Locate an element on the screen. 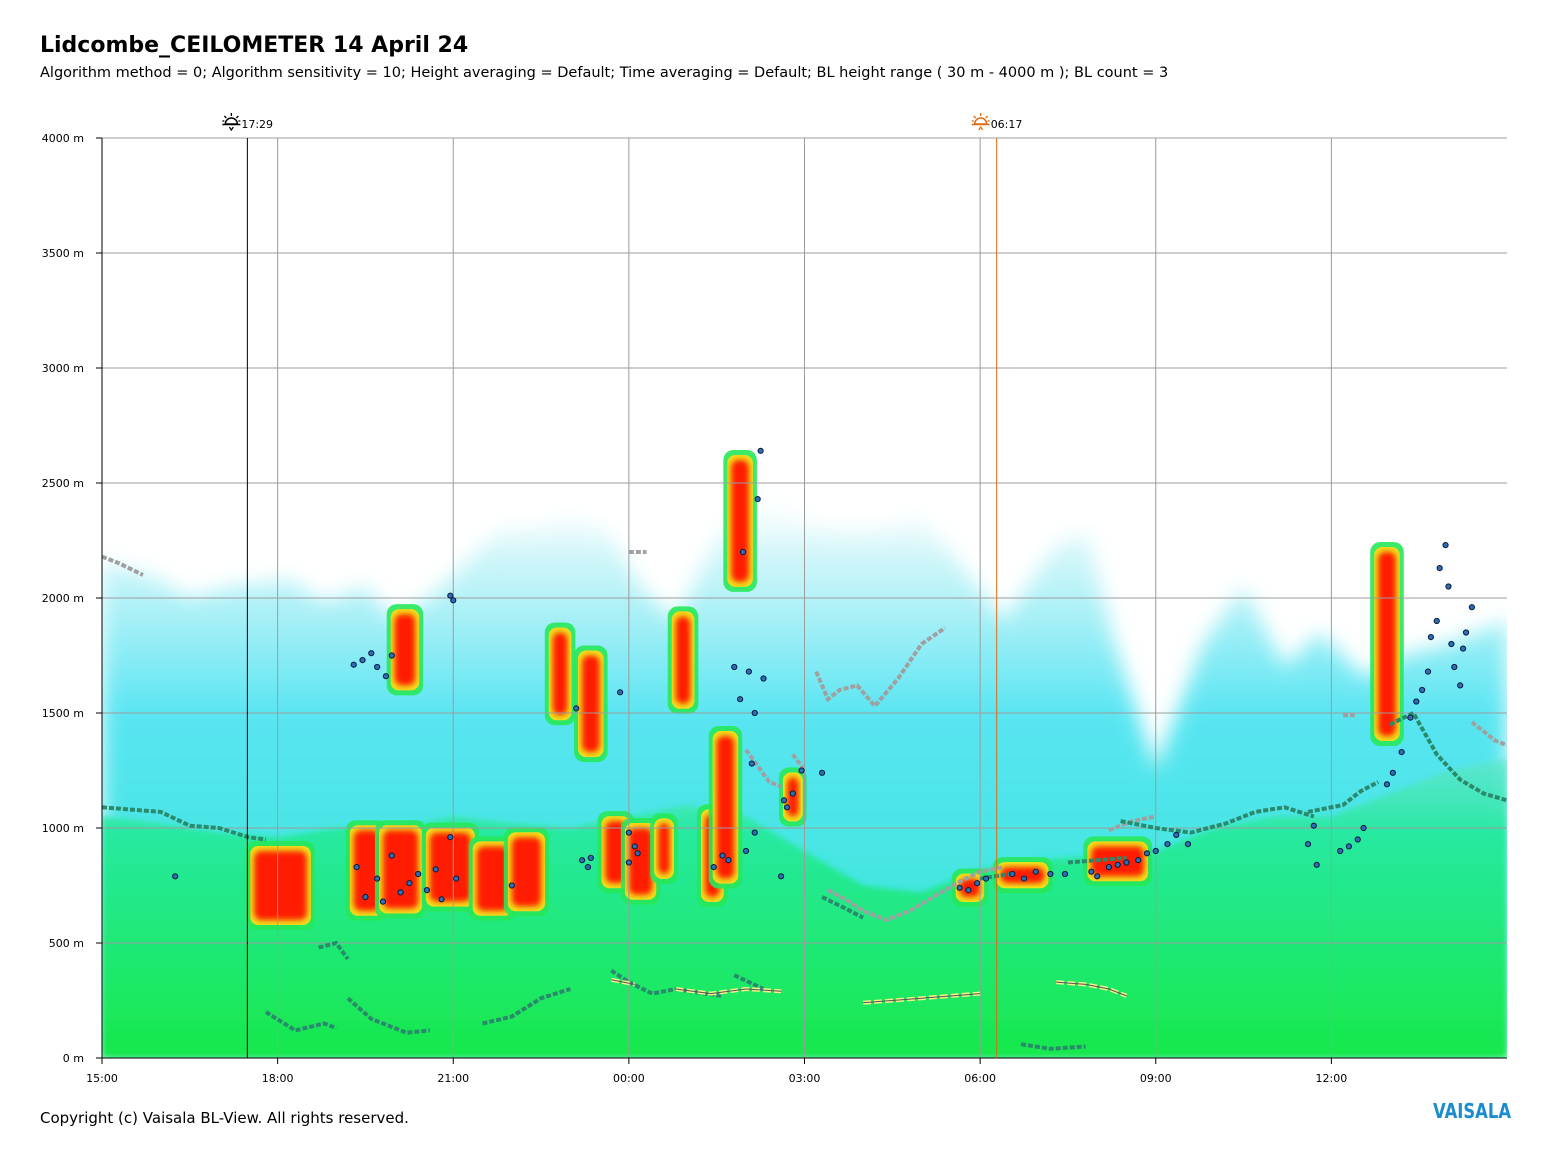 This screenshot has height=1165, width=1548. x-tick-label: 00:00 is located at coordinates (629, 1078).